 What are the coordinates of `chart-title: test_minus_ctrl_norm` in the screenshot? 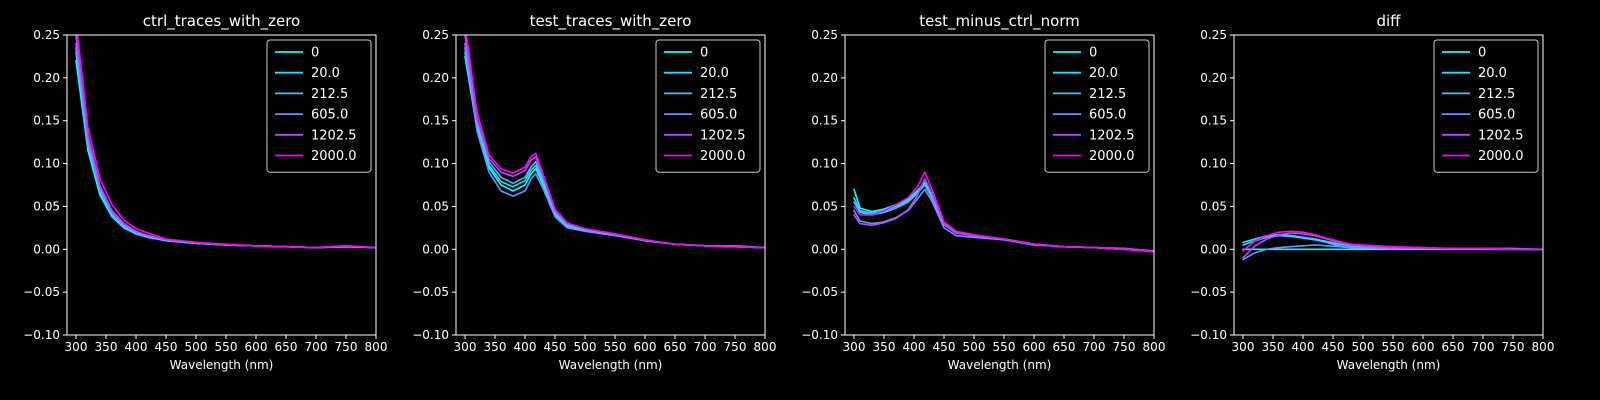 It's located at (999, 21).